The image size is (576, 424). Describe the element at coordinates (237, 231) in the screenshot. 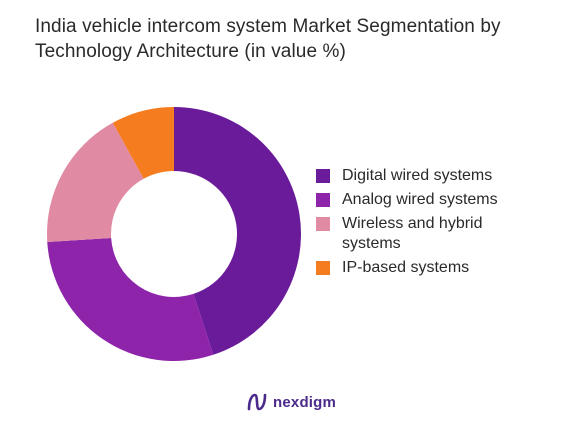

I see `donut-slice-digital-wired-systems` at that location.